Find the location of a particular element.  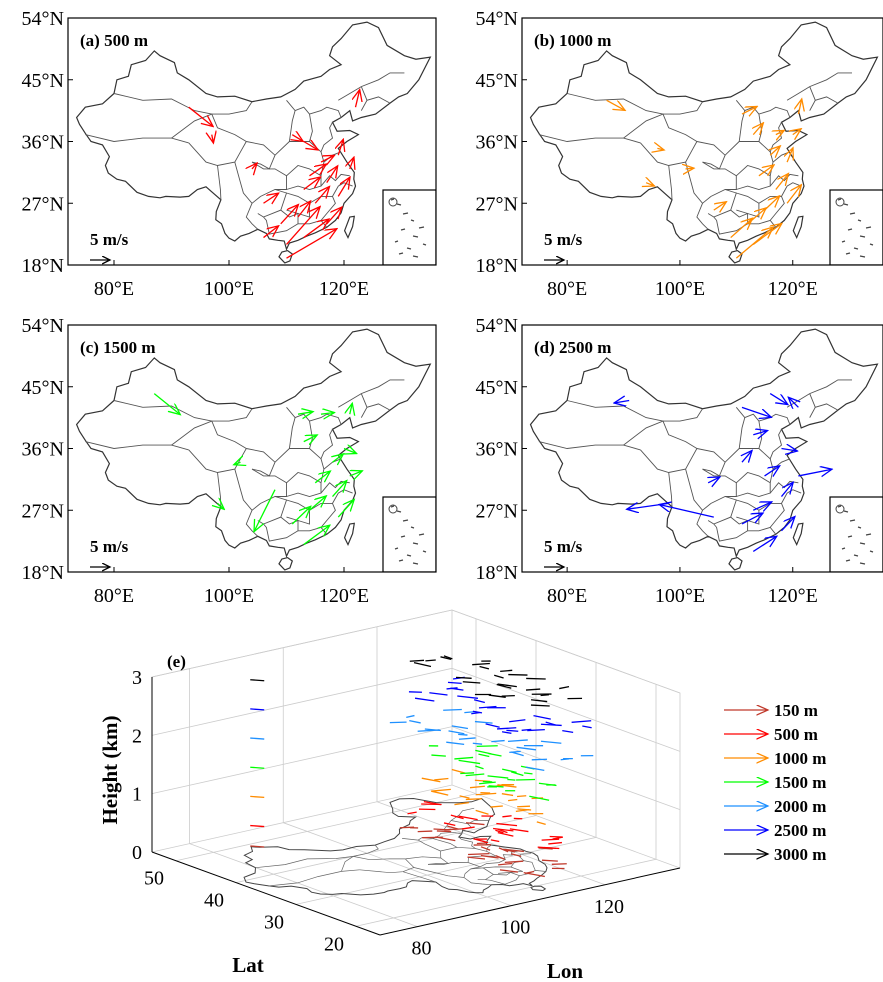

map-frame is located at coordinates (252, 141).